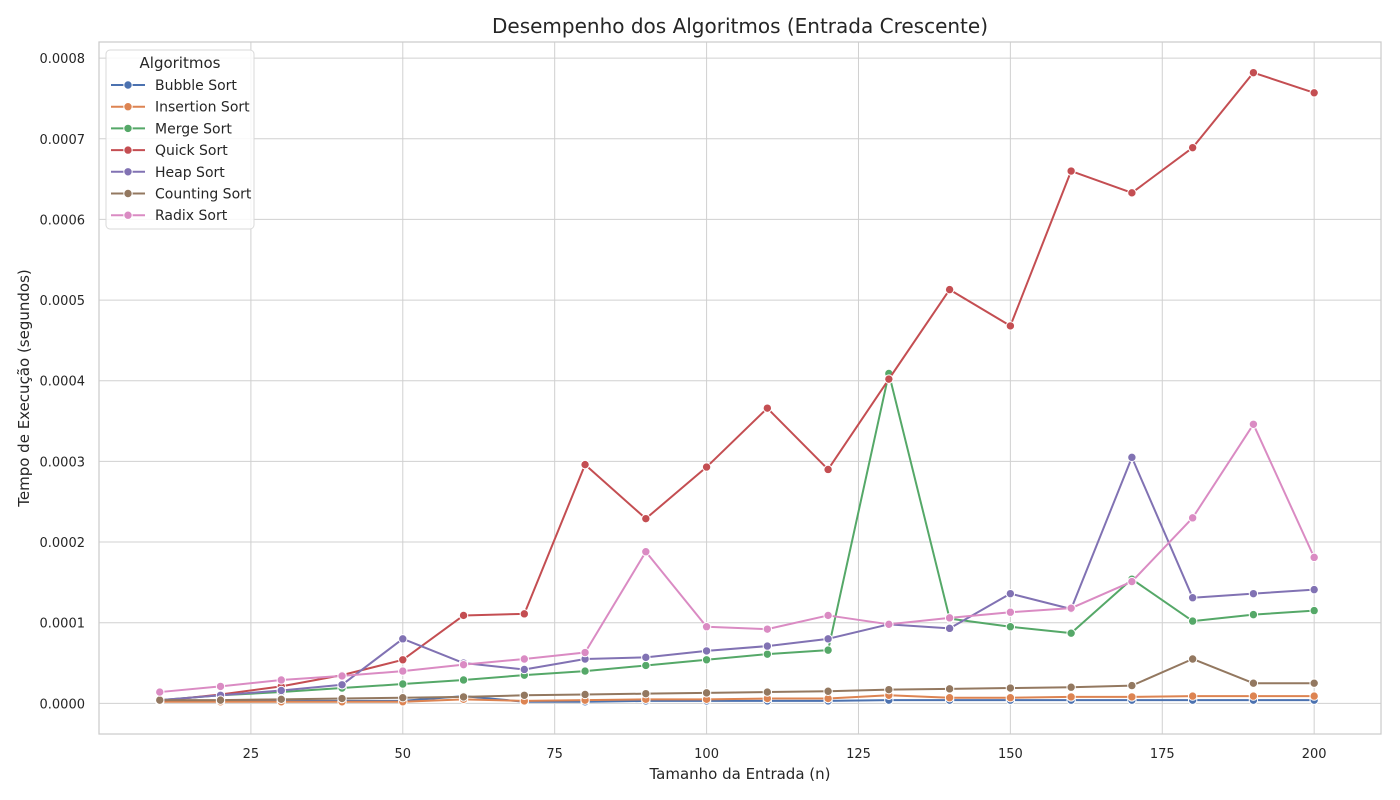  I want to click on series-line-counting-sort, so click(737, 679).